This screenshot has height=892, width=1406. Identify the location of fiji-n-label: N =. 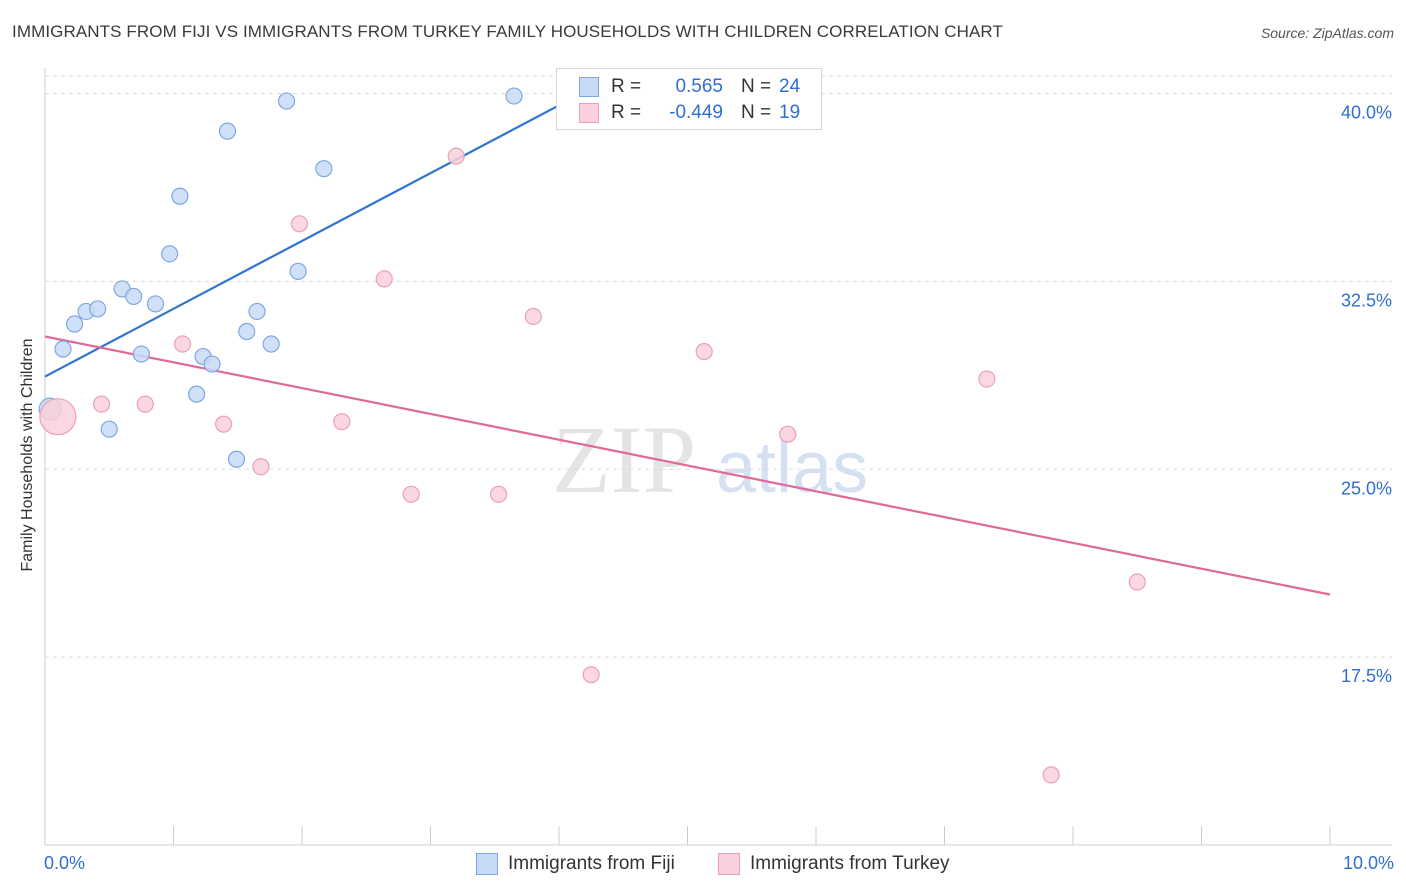
(756, 86).